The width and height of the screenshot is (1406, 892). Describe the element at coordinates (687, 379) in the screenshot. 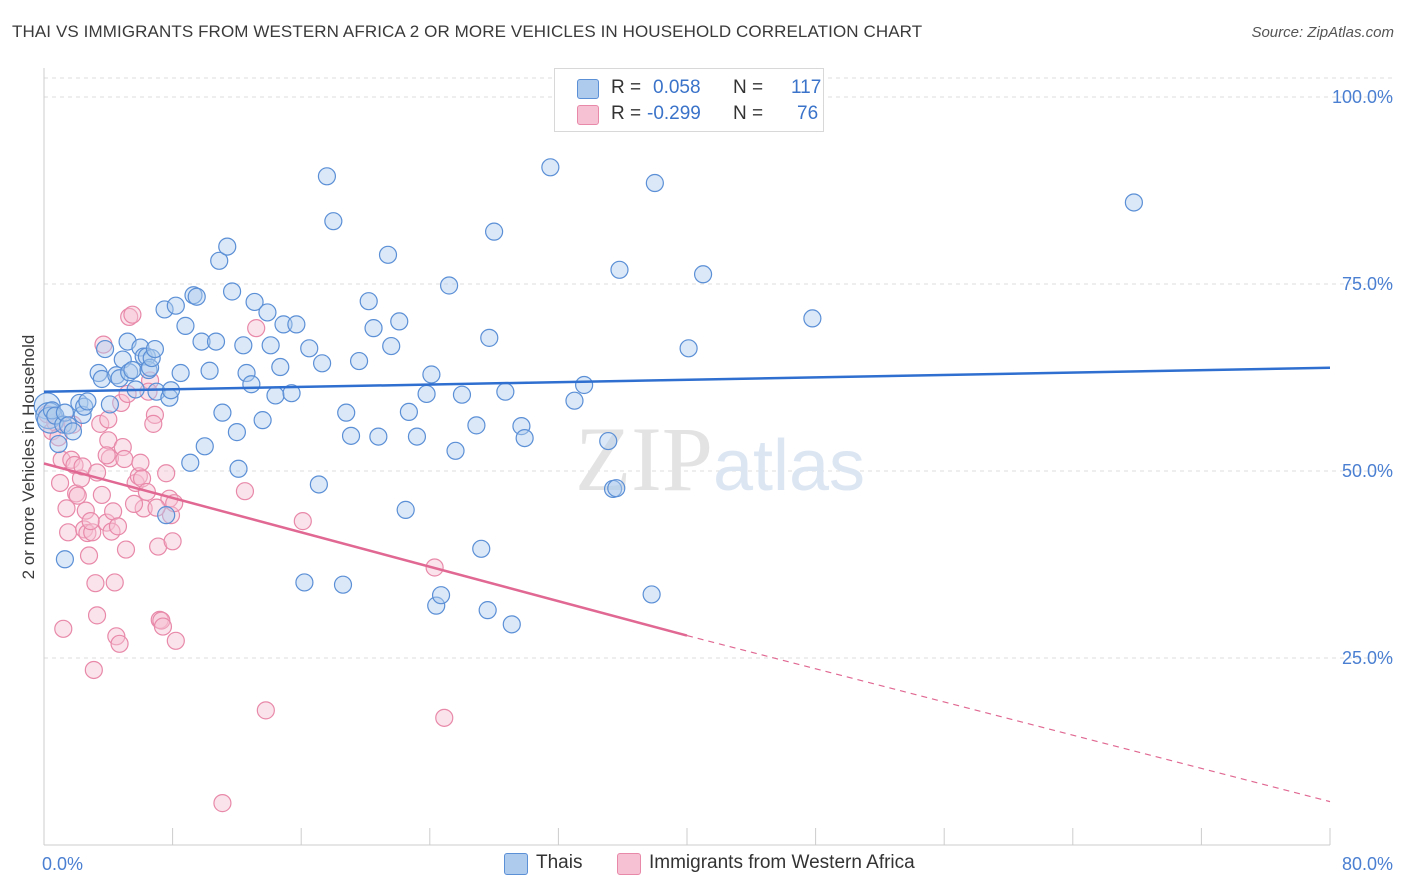

I see `trend-line-thais` at that location.